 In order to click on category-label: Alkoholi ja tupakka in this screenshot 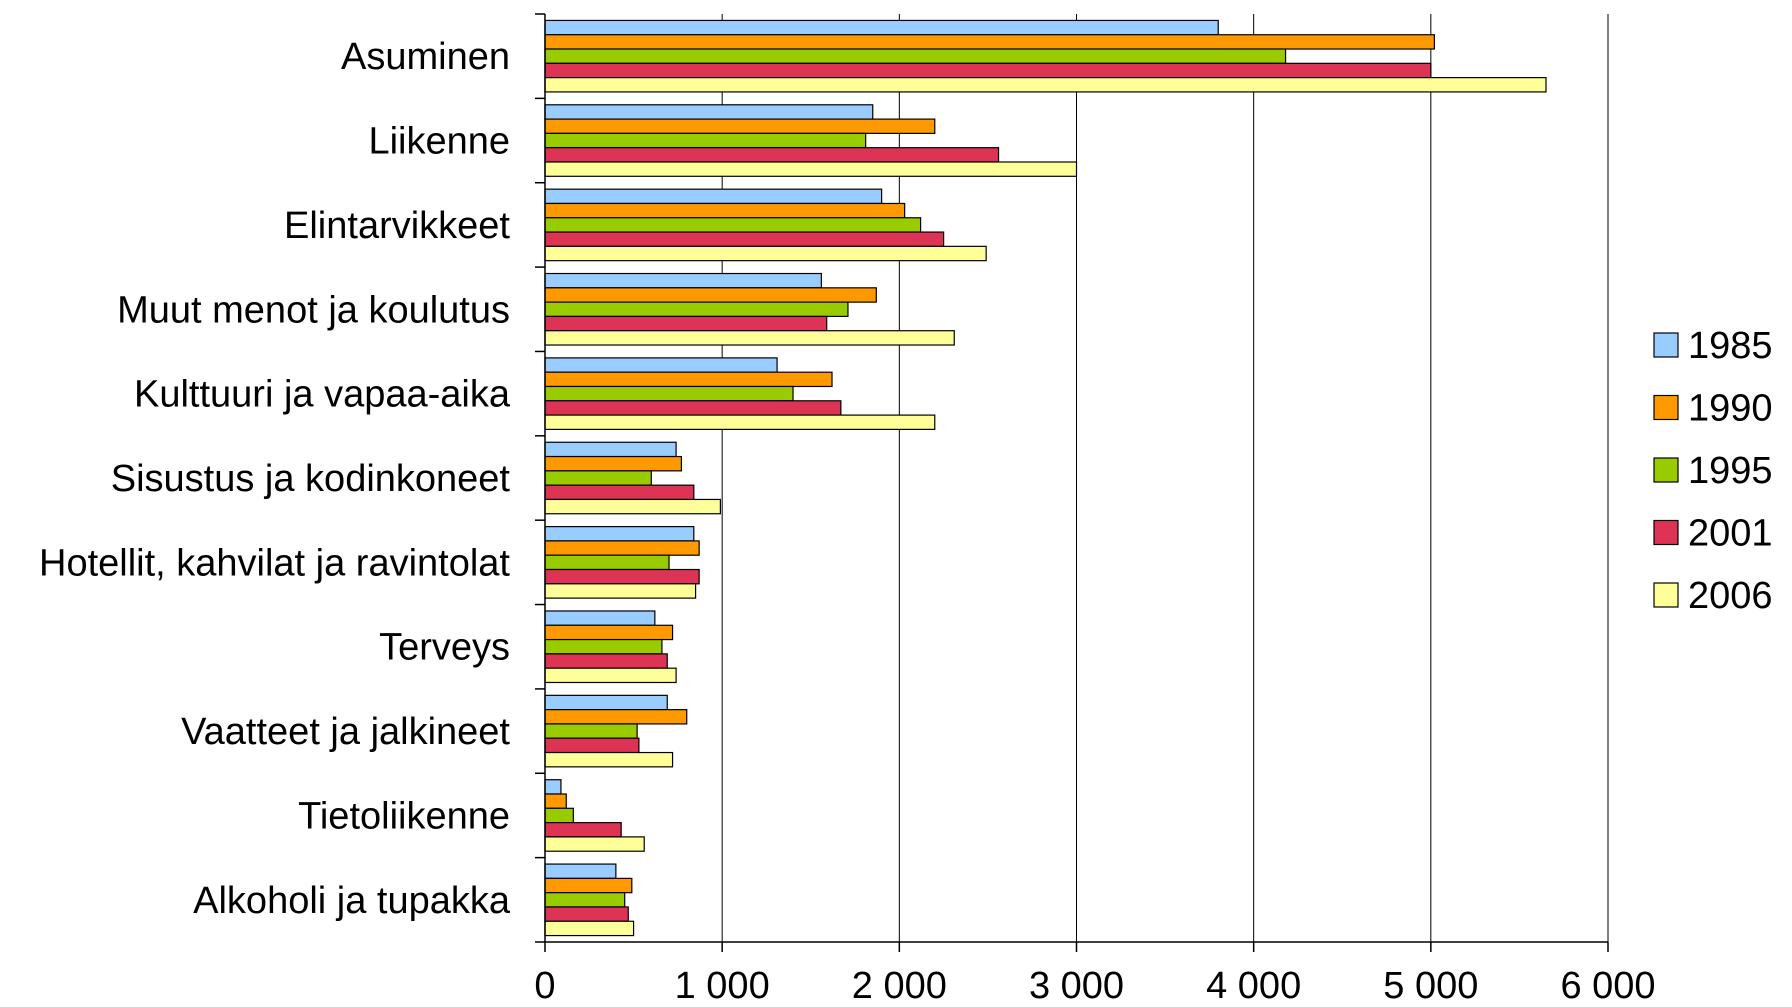, I will do `click(352, 901)`.